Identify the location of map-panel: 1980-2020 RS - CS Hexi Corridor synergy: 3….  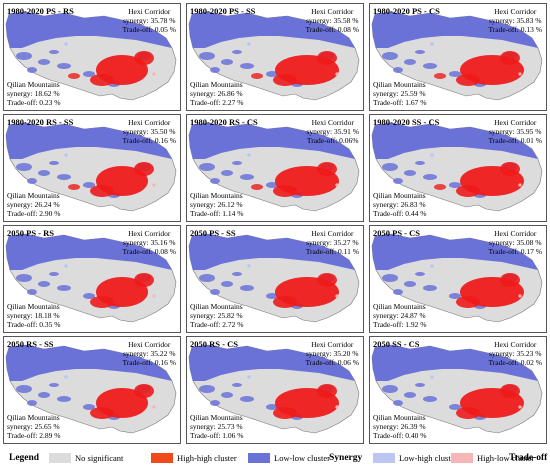
(275, 168).